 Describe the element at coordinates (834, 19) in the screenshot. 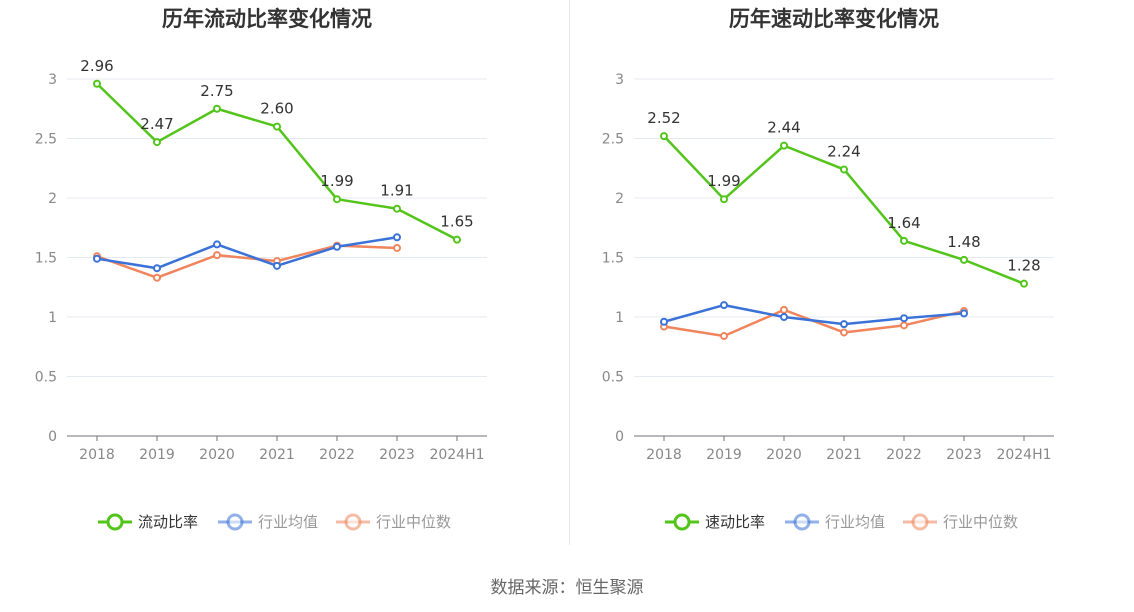

I see `chart-title: 历年速动比率变化情况` at that location.